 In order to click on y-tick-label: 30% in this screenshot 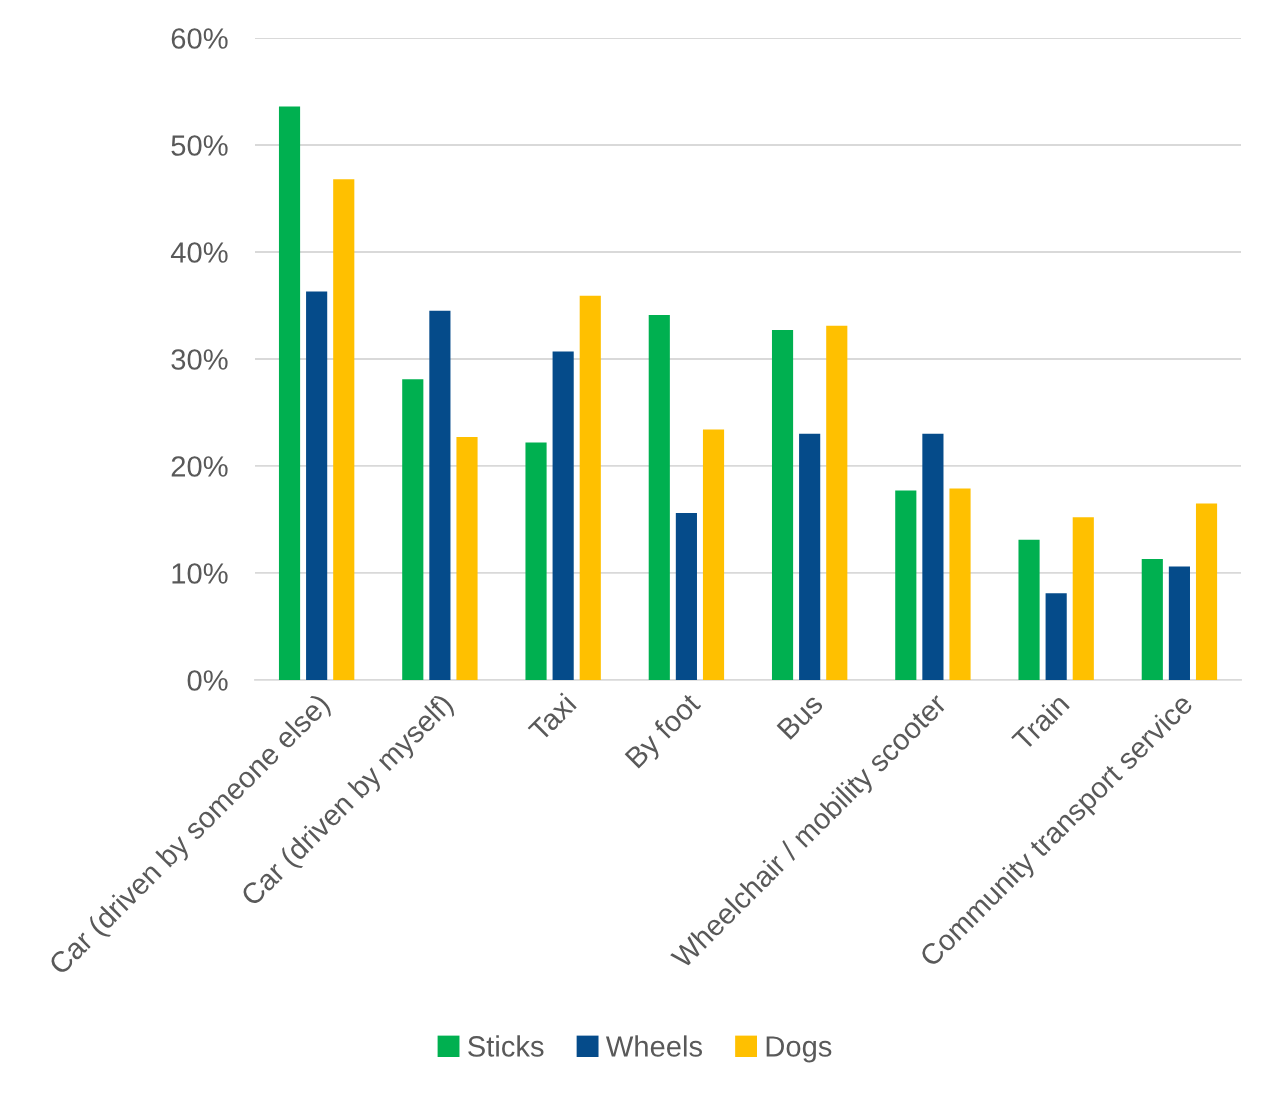, I will do `click(199, 359)`.